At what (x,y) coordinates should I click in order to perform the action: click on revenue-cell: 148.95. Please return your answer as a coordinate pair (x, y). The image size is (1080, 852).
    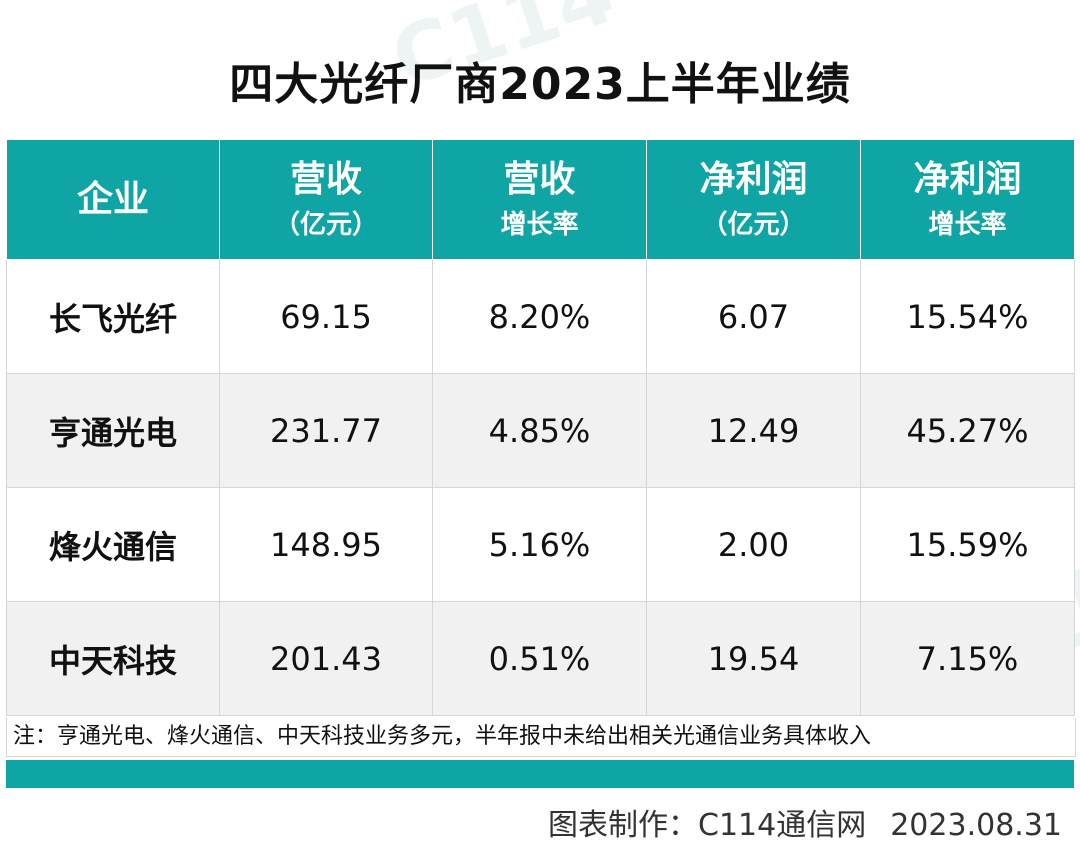
    Looking at the image, I should click on (326, 544).